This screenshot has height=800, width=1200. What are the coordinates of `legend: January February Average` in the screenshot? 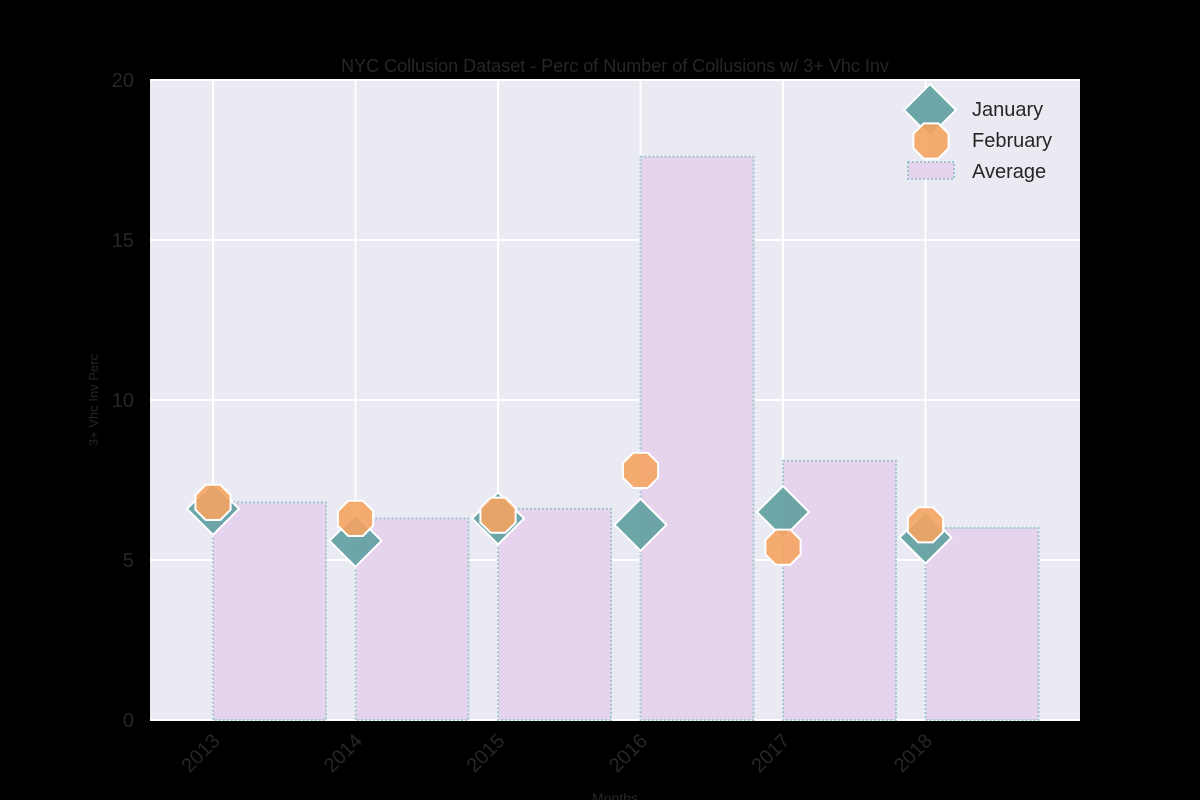 It's located at (977, 132).